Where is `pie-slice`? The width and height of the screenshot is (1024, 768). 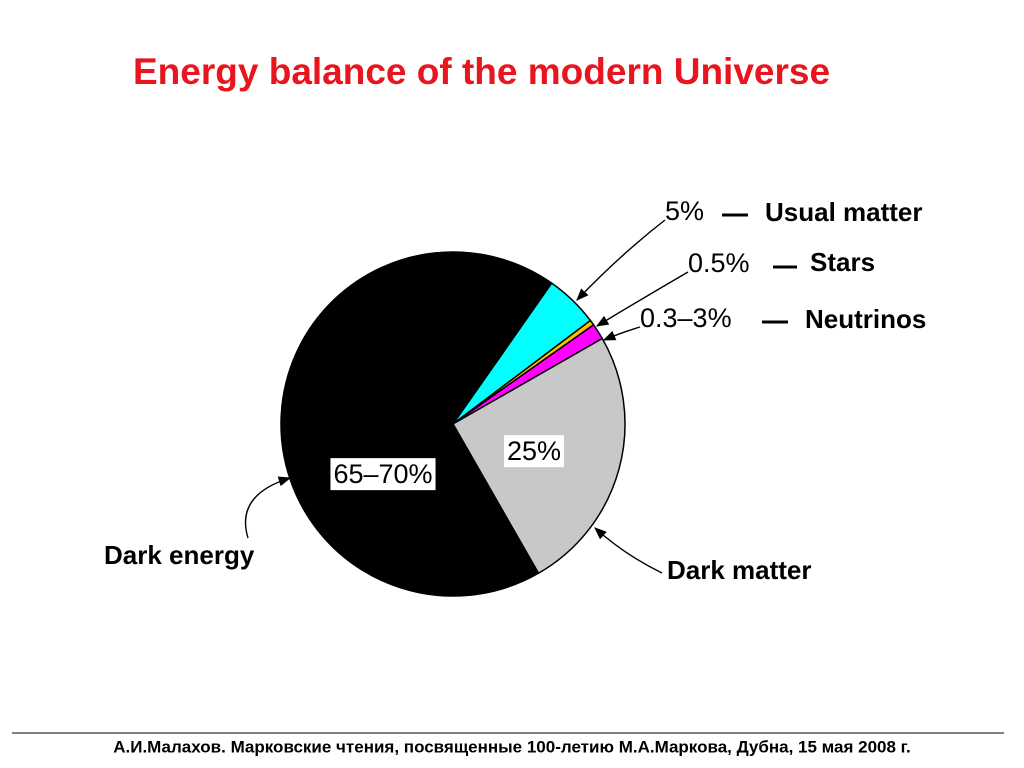
pie-slice is located at coordinates (416, 424).